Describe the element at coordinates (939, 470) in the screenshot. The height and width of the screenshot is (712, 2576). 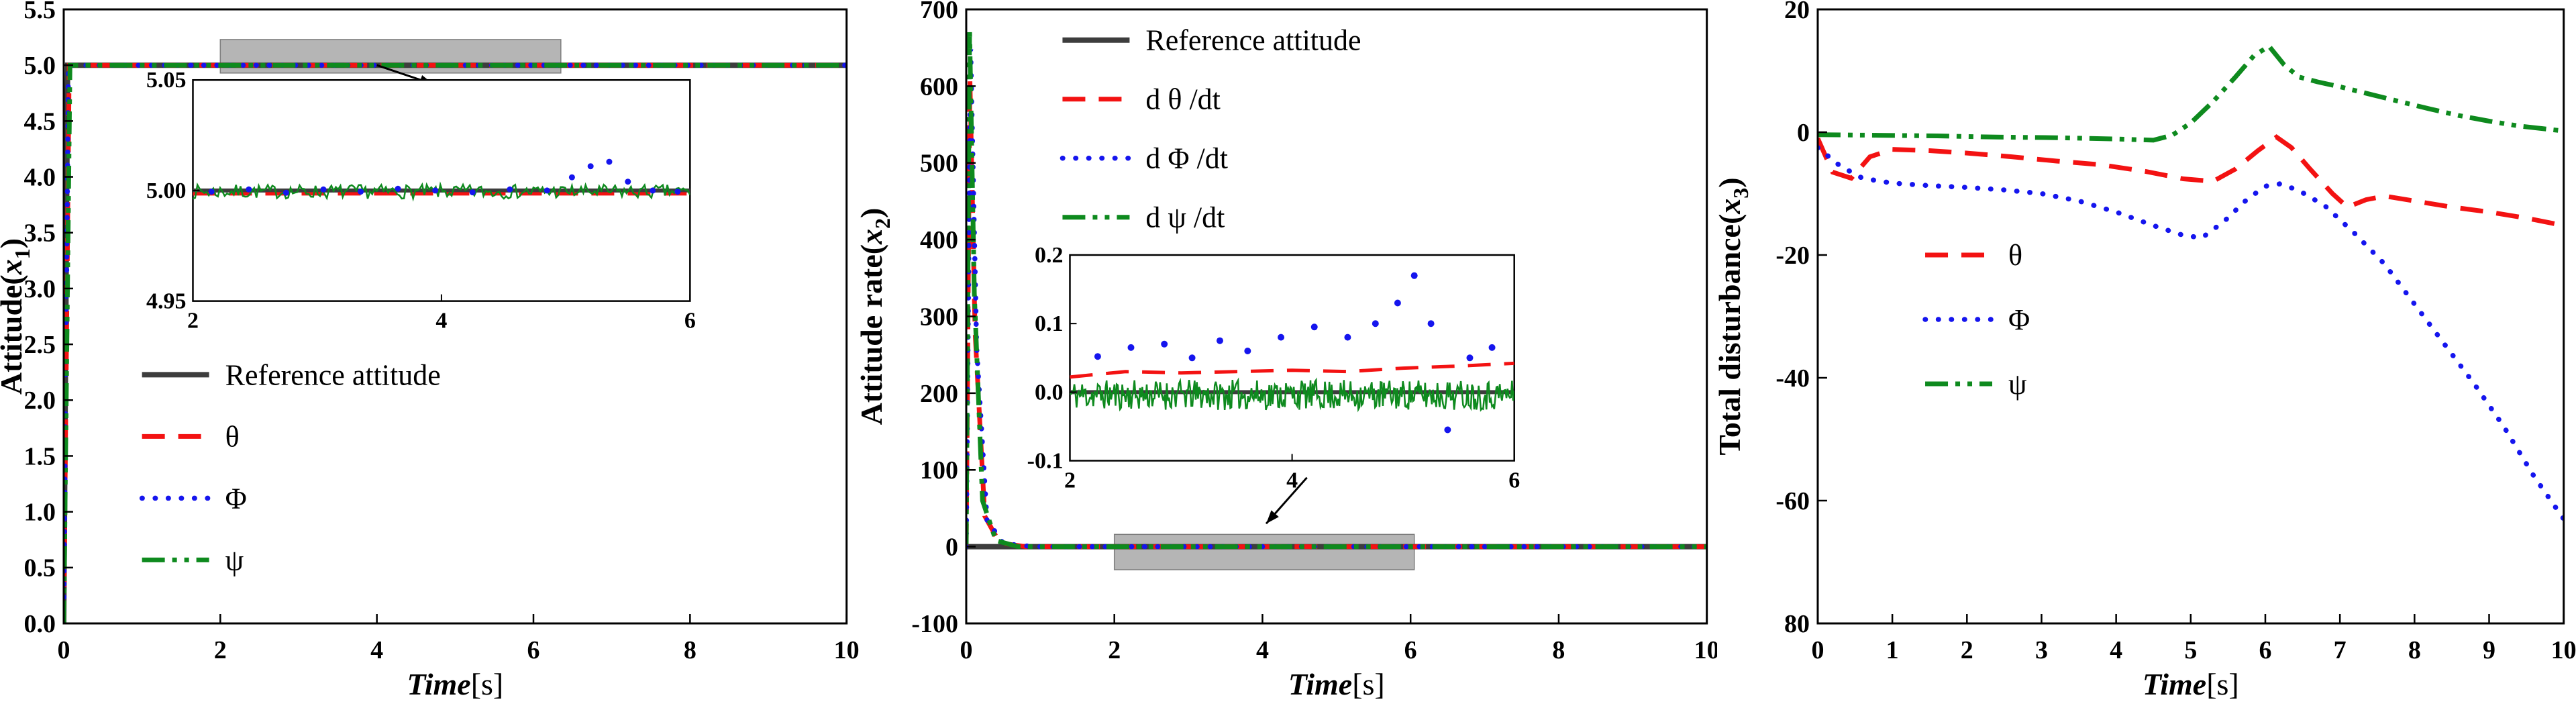
I see `tick-label: 100` at that location.